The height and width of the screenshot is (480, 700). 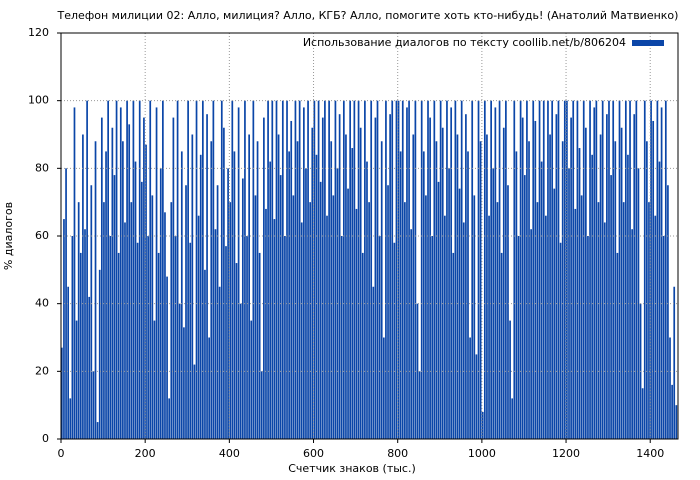 I want to click on y-axis-label: % диалогов, so click(x=8, y=236).